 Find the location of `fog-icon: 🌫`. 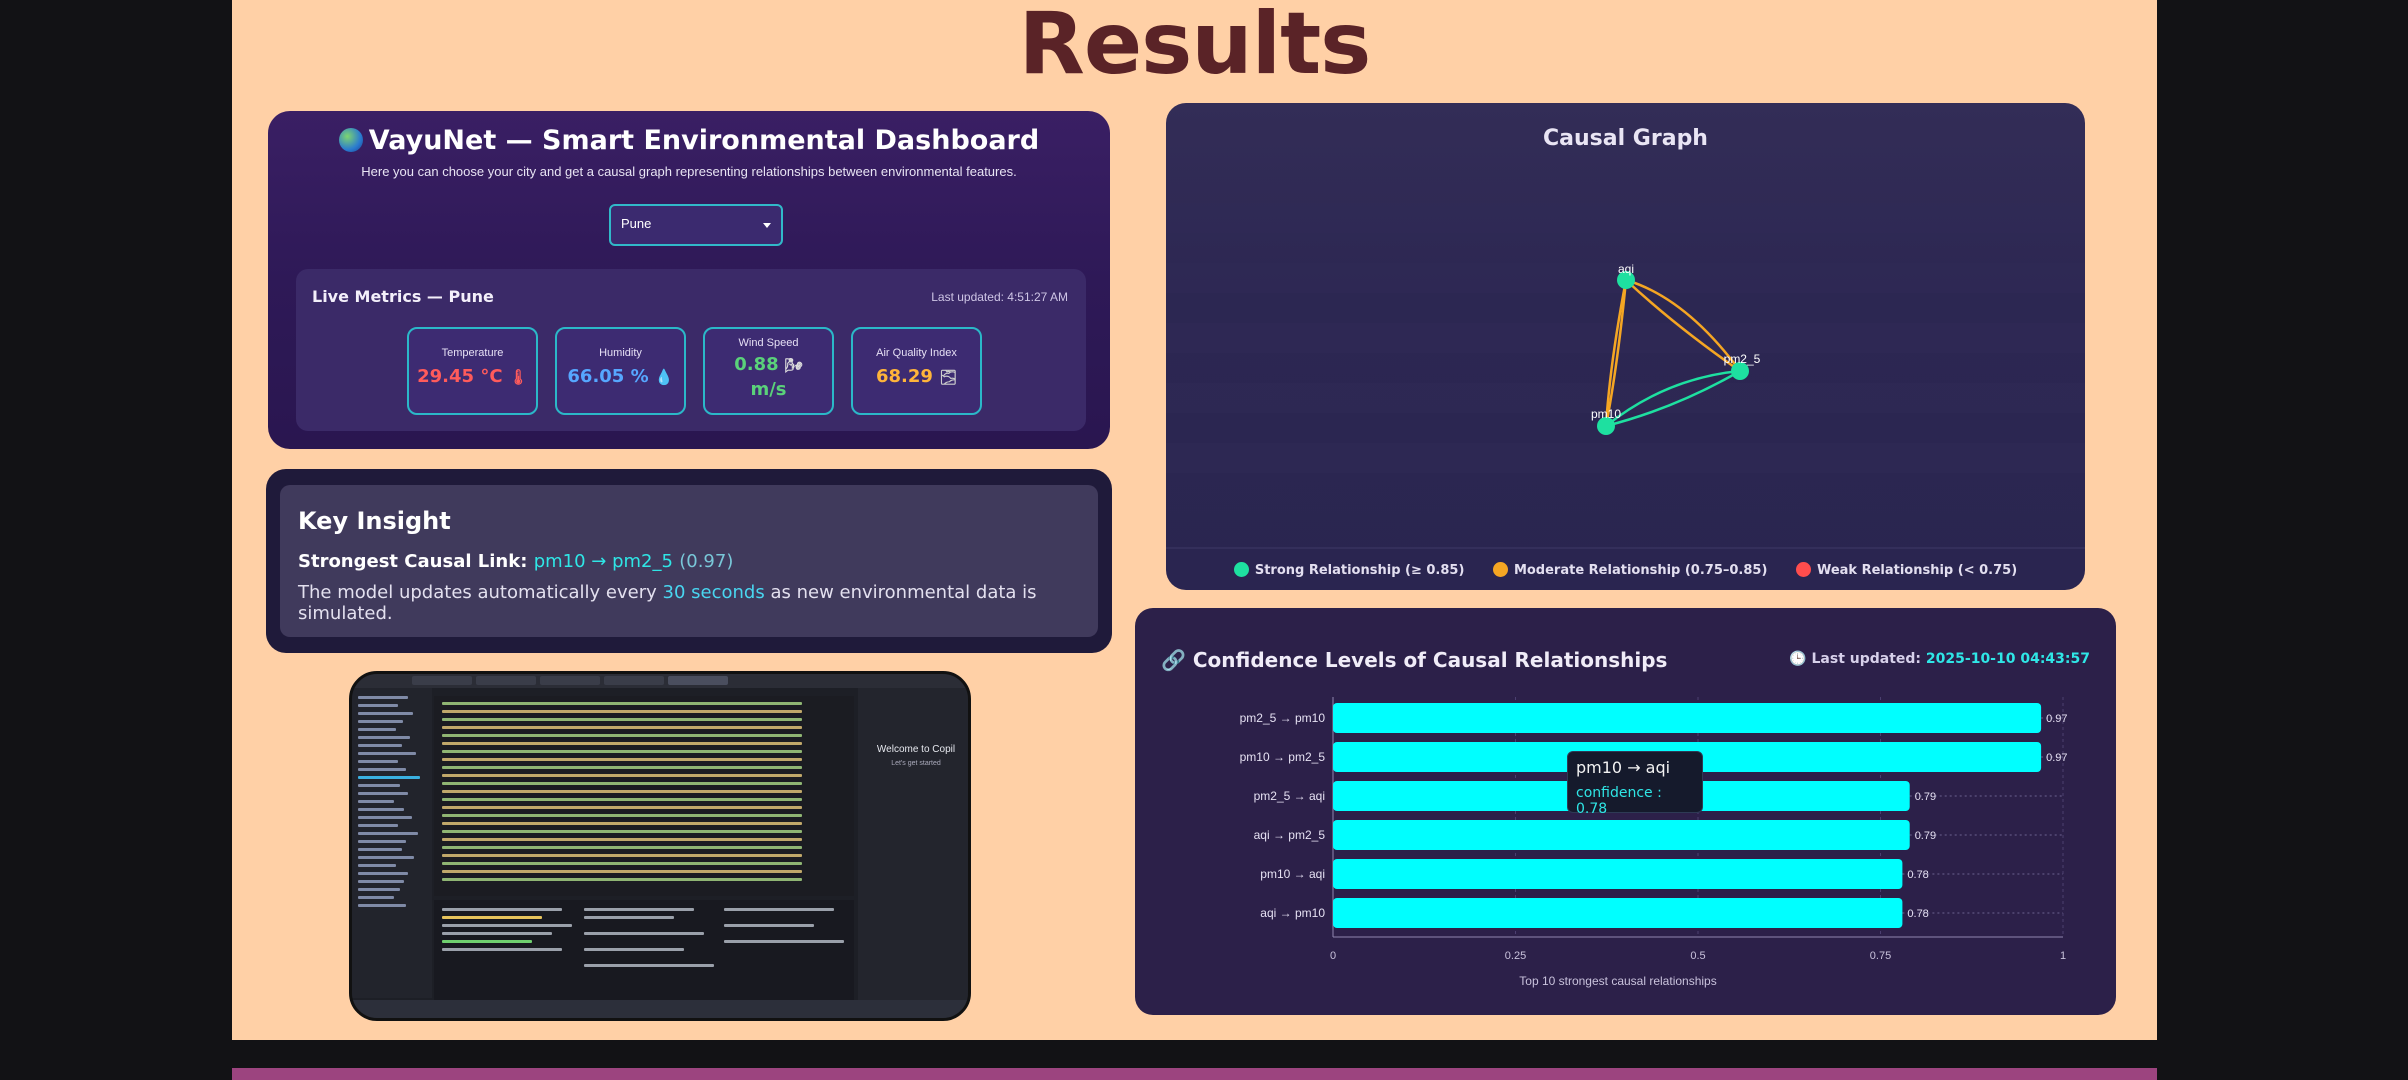

fog-icon: 🌫 is located at coordinates (948, 378).